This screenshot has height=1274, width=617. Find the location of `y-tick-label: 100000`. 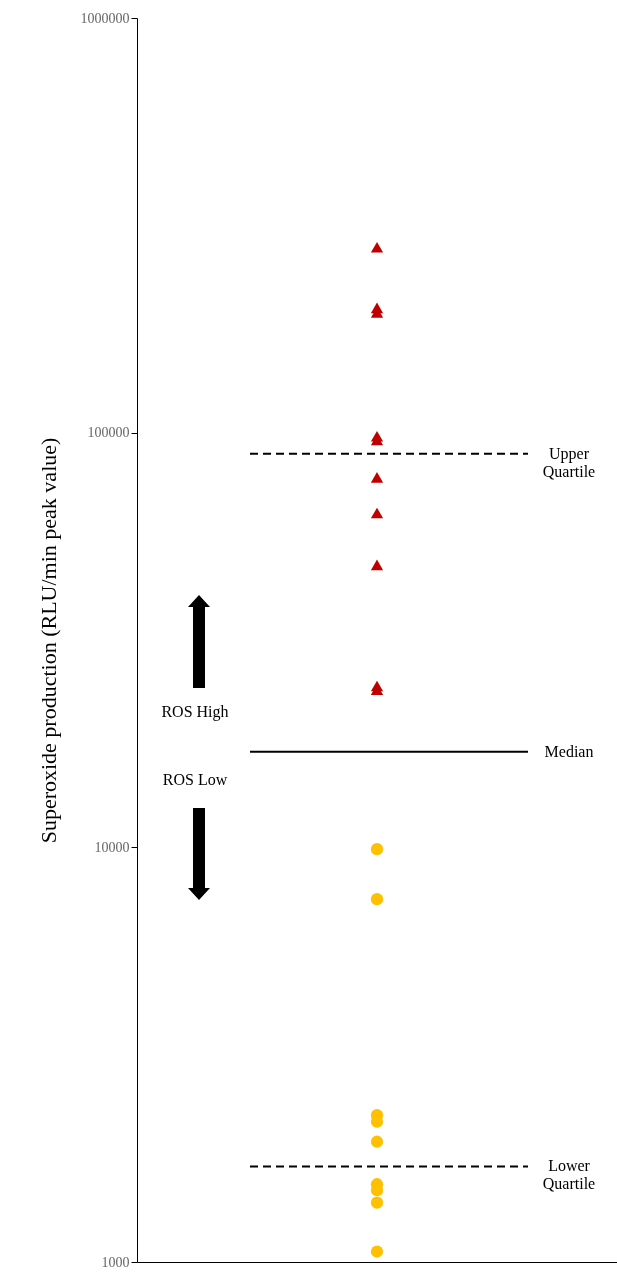

y-tick-label: 100000 is located at coordinates (108, 433).